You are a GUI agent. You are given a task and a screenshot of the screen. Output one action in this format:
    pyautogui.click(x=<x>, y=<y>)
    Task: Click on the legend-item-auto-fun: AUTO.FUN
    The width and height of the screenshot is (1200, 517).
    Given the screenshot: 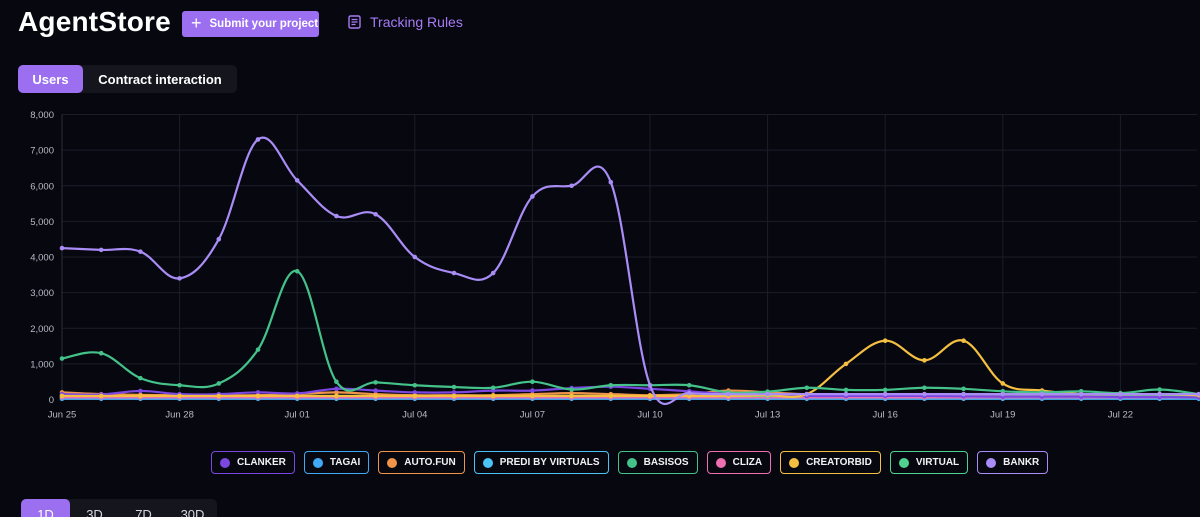 What is the action you would take?
    pyautogui.click(x=421, y=462)
    